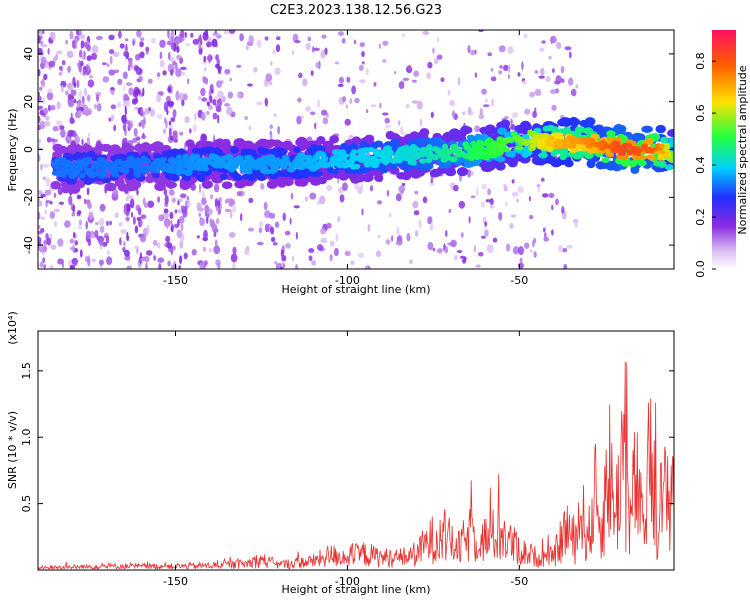  What do you see at coordinates (572, 144) in the screenshot?
I see `heatmap-core-blob` at bounding box center [572, 144].